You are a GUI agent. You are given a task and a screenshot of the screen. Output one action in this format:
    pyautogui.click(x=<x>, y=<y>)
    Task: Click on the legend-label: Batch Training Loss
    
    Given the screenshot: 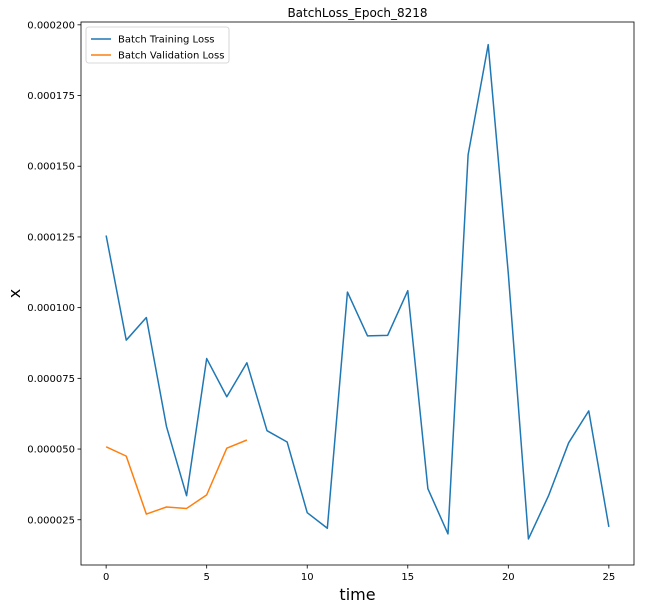 What is the action you would take?
    pyautogui.click(x=166, y=40)
    